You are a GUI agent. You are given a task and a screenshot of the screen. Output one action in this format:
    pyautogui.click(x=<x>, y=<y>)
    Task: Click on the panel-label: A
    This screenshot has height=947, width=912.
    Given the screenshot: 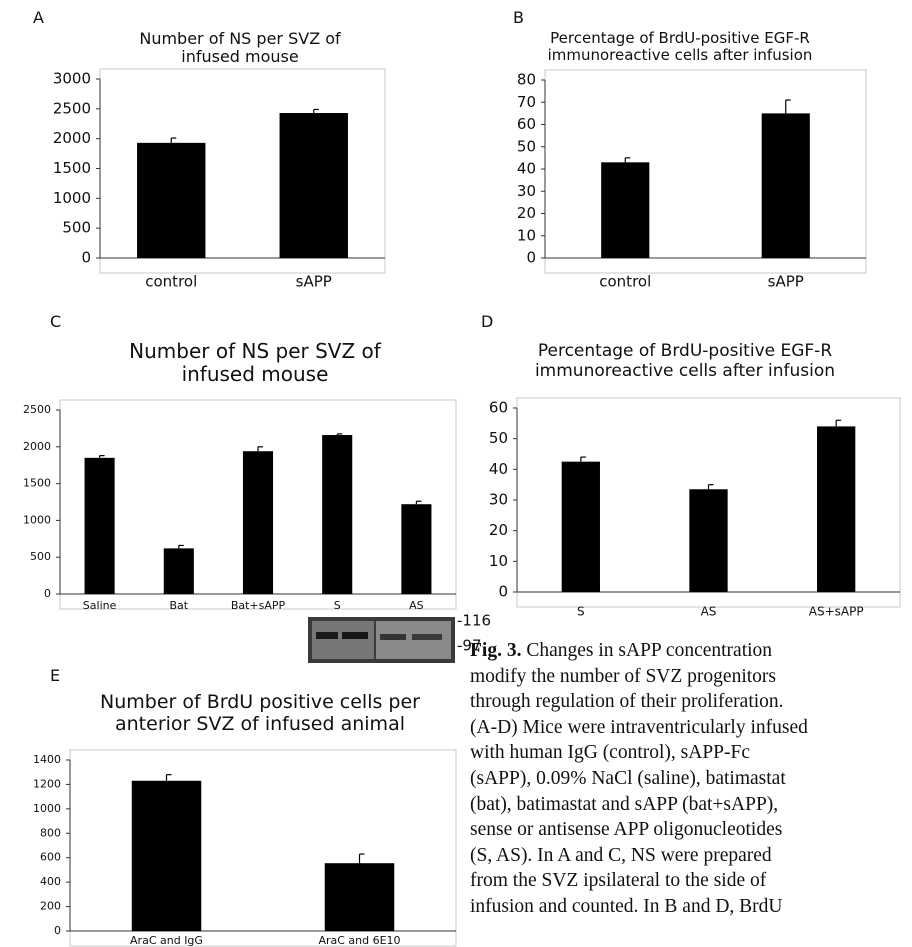 What is the action you would take?
    pyautogui.click(x=38, y=17)
    